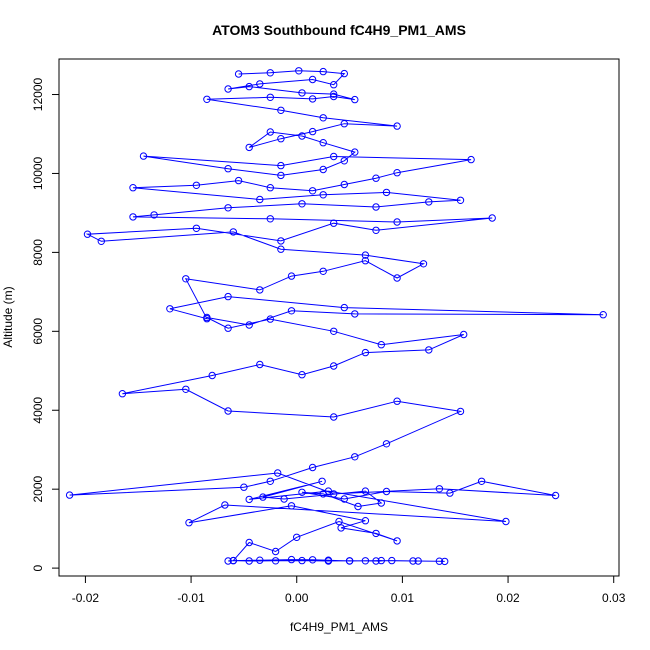  I want to click on x-tick-label: -0.01, so click(191, 598).